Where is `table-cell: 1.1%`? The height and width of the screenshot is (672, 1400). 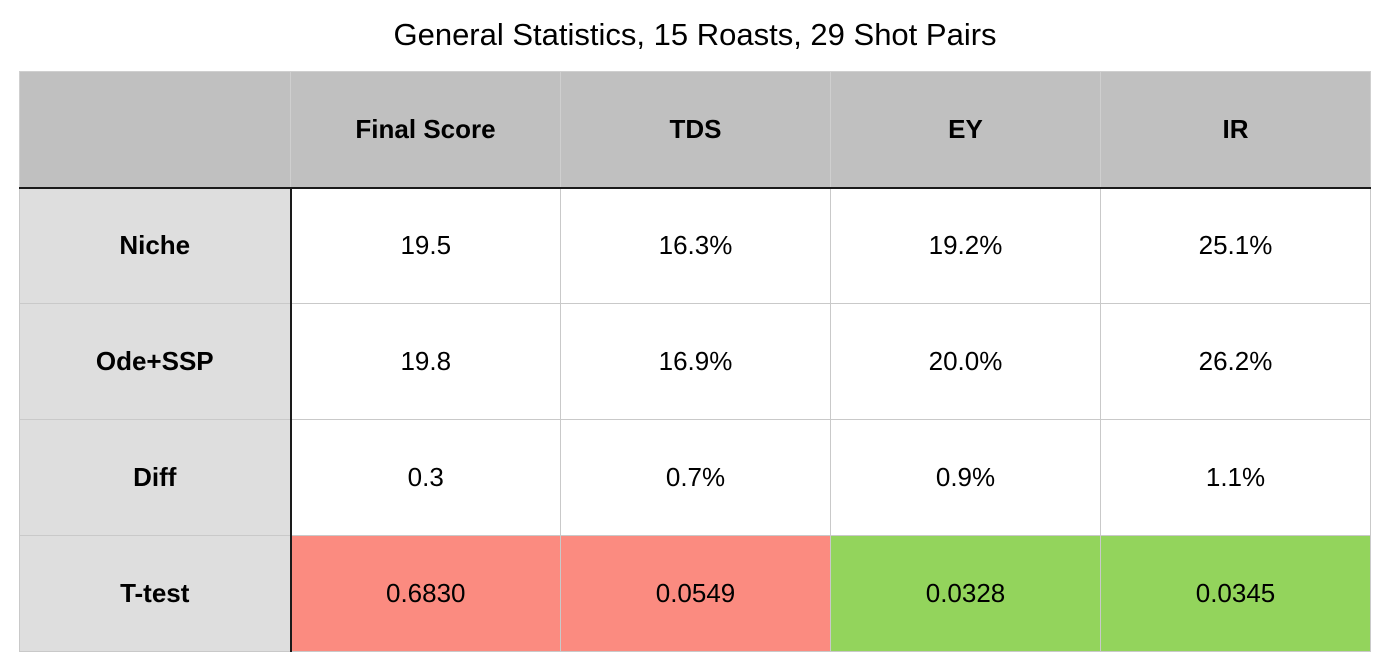
table-cell: 1.1% is located at coordinates (1235, 477).